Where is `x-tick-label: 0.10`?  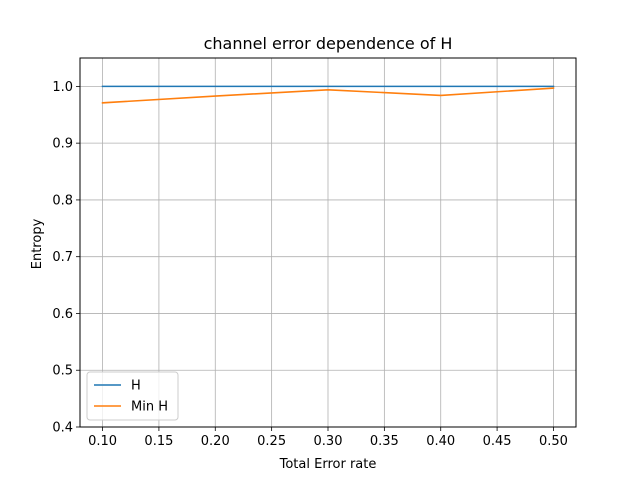 x-tick-label: 0.10 is located at coordinates (102, 441).